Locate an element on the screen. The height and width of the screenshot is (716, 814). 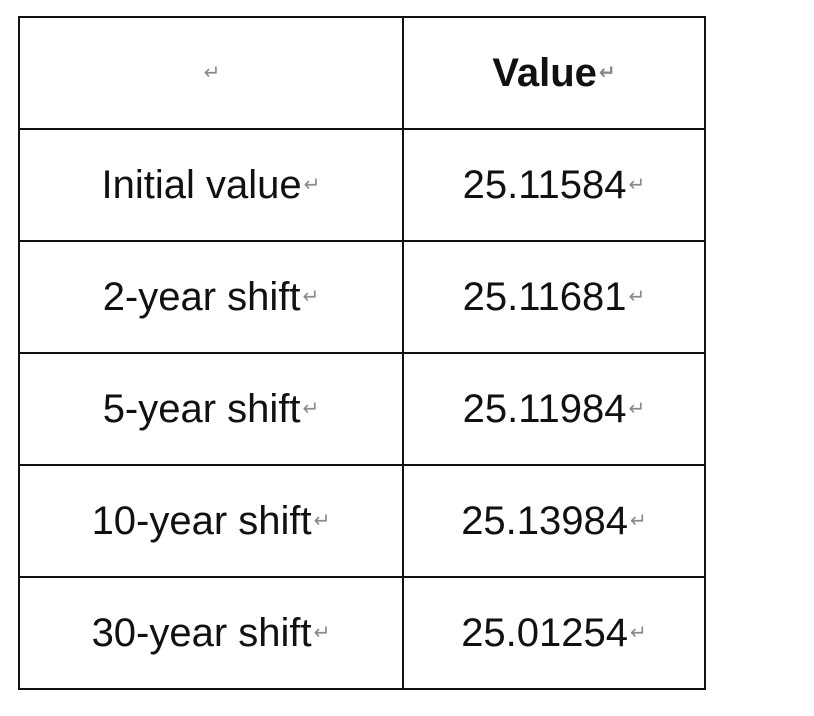
row-label: 2-year shift is located at coordinates (201, 297).